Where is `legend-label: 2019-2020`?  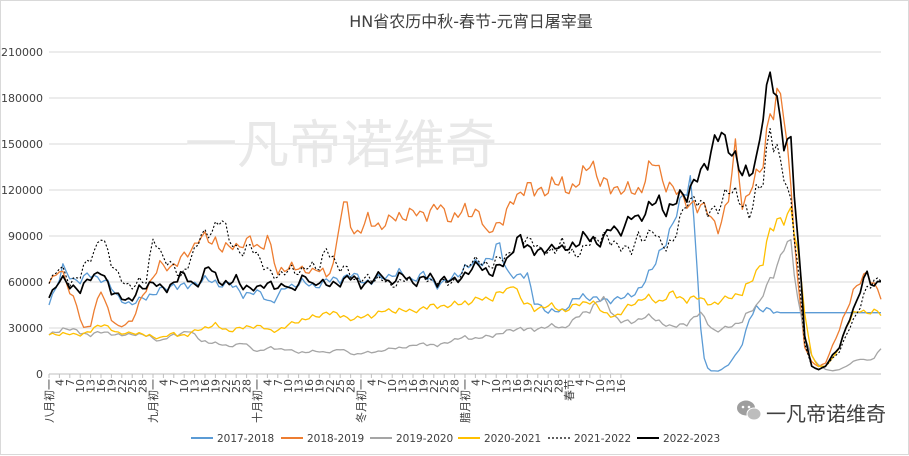 legend-label: 2019-2020 is located at coordinates (424, 439).